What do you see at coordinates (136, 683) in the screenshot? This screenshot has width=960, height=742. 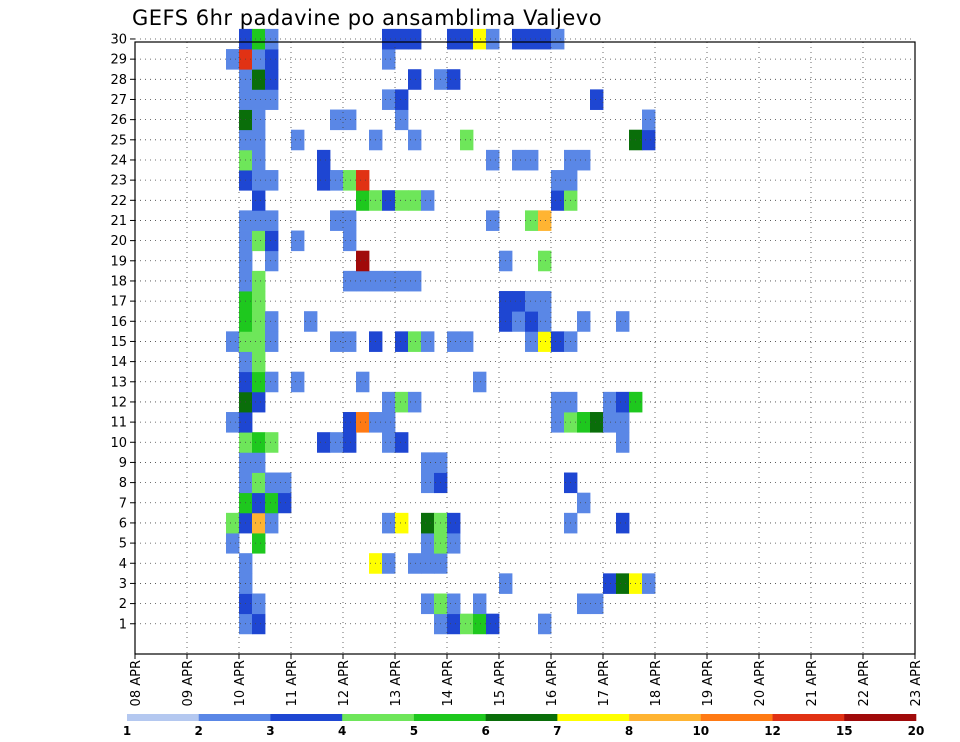 I see `x-tick-label: 08 APR` at bounding box center [136, 683].